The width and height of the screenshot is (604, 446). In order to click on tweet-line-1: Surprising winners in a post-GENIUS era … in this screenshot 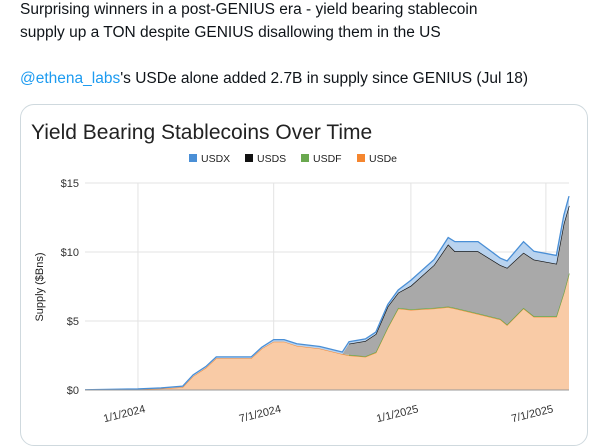, I will do `click(249, 9)`.